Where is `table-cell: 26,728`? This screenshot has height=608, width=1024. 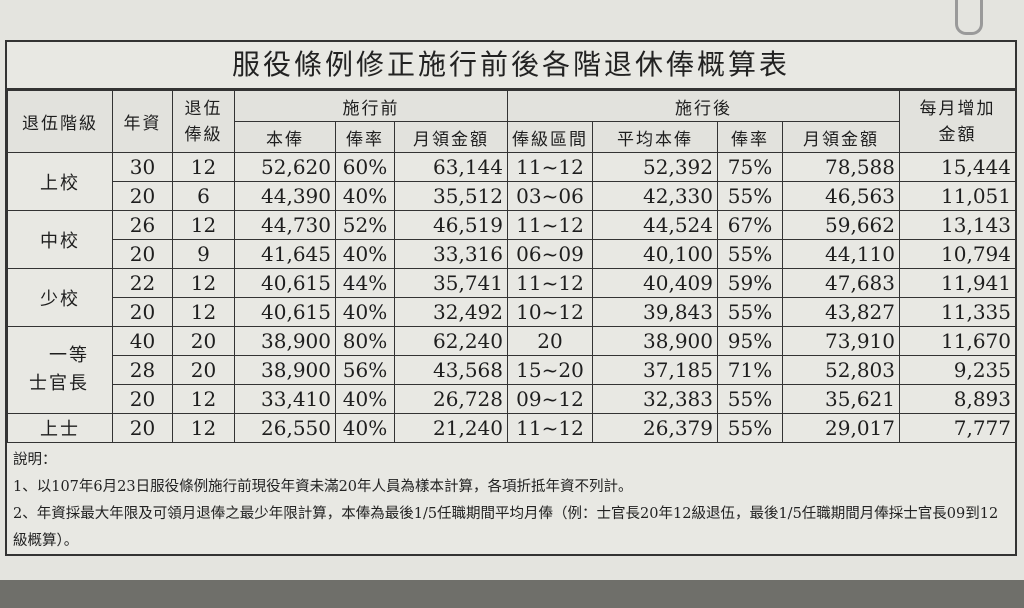 table-cell: 26,728 is located at coordinates (451, 399).